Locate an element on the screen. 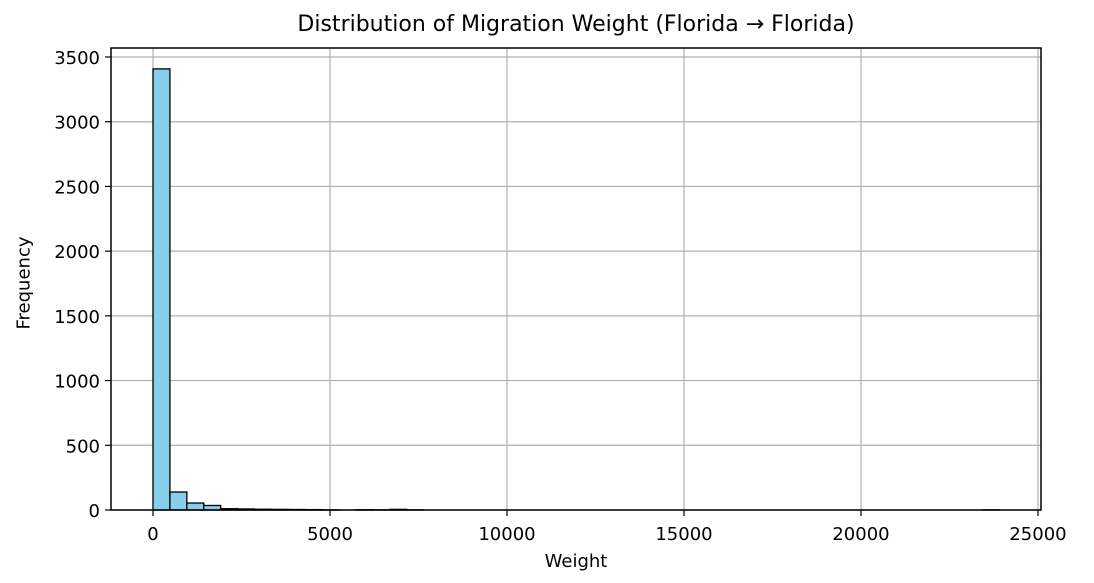  y-tick-label: 1500 is located at coordinates (77, 317).